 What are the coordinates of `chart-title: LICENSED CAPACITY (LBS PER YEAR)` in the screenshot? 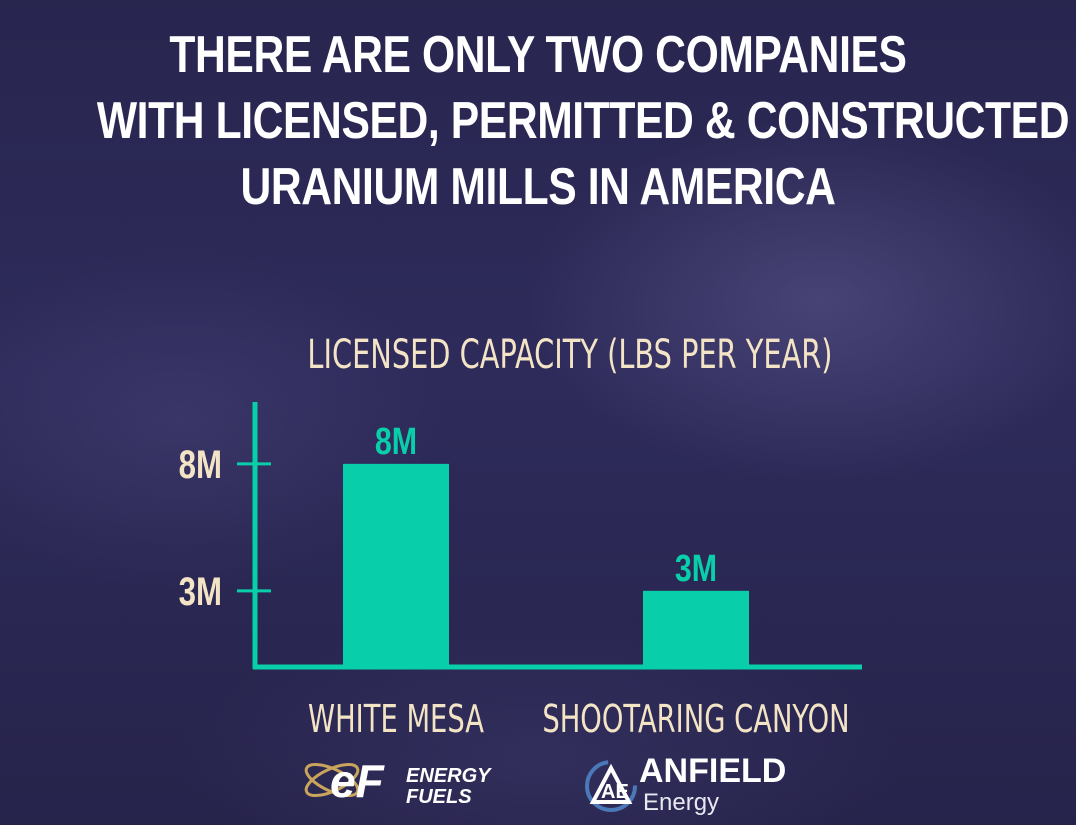 It's located at (570, 355).